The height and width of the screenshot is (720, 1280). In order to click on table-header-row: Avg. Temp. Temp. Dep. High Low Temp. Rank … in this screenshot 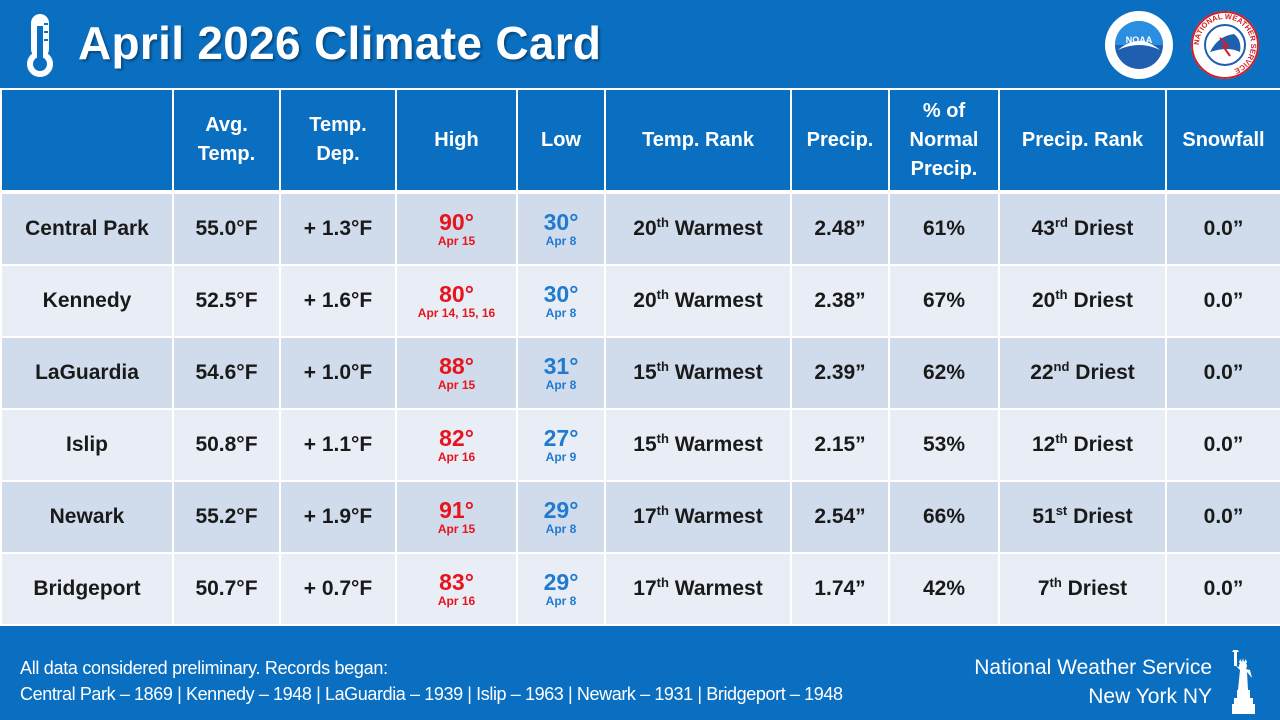, I will do `click(640, 140)`.